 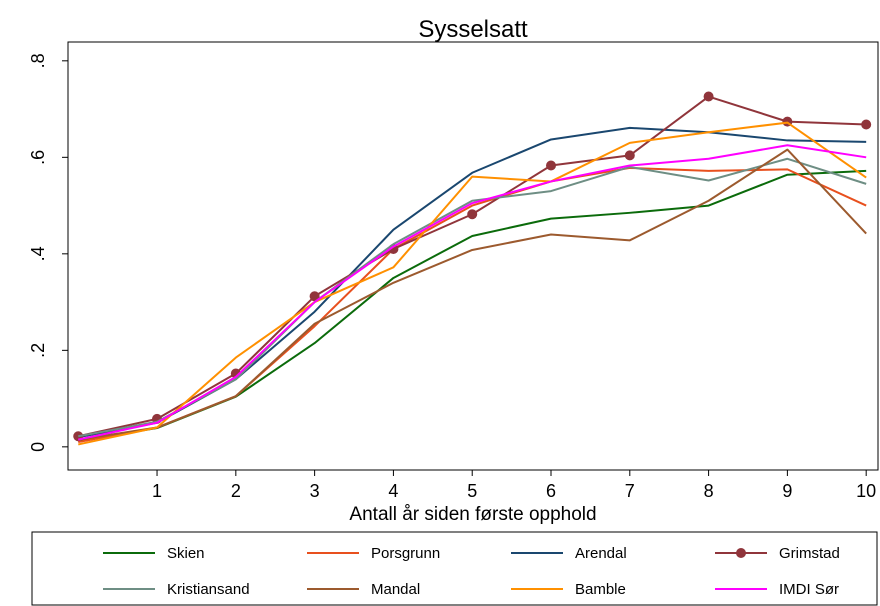 I want to click on y-tick-label: .8, so click(x=38, y=60).